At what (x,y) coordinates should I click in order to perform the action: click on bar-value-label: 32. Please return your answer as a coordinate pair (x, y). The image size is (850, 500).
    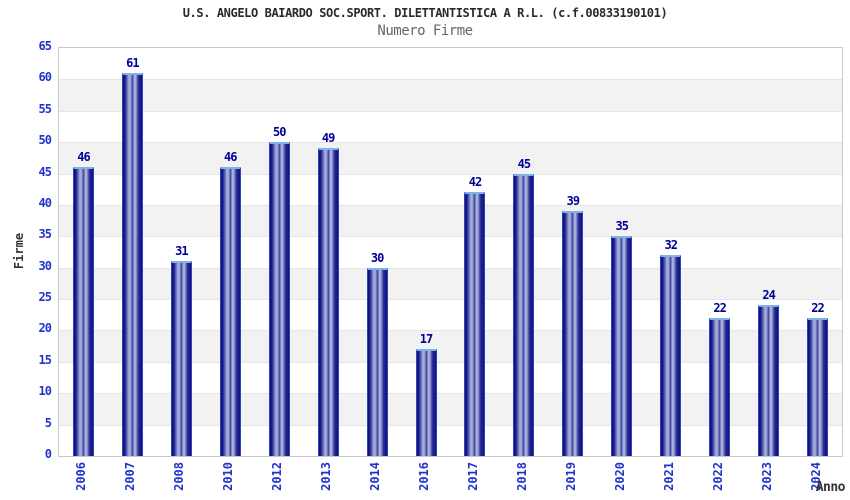
    Looking at the image, I should click on (670, 245).